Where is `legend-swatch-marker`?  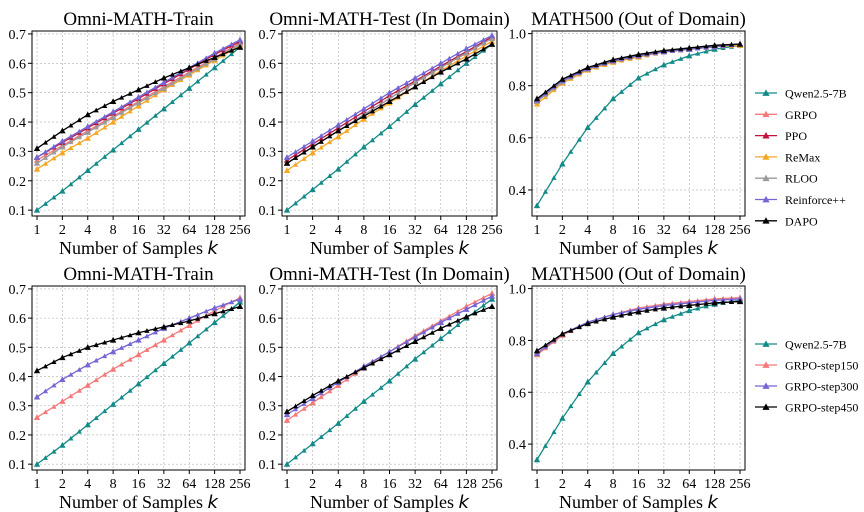 legend-swatch-marker is located at coordinates (766, 385).